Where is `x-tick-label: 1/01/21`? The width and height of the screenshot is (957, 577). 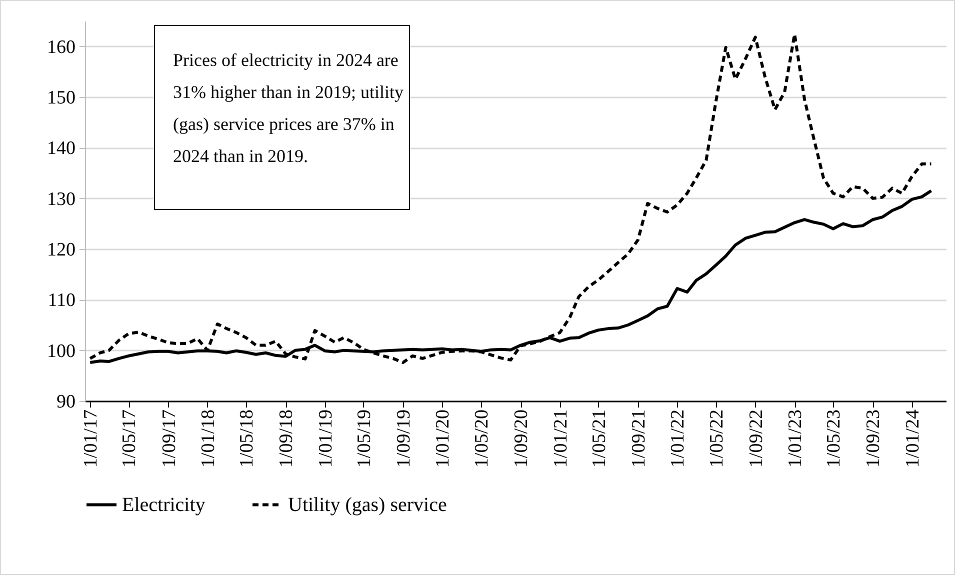 x-tick-label: 1/01/21 is located at coordinates (561, 439).